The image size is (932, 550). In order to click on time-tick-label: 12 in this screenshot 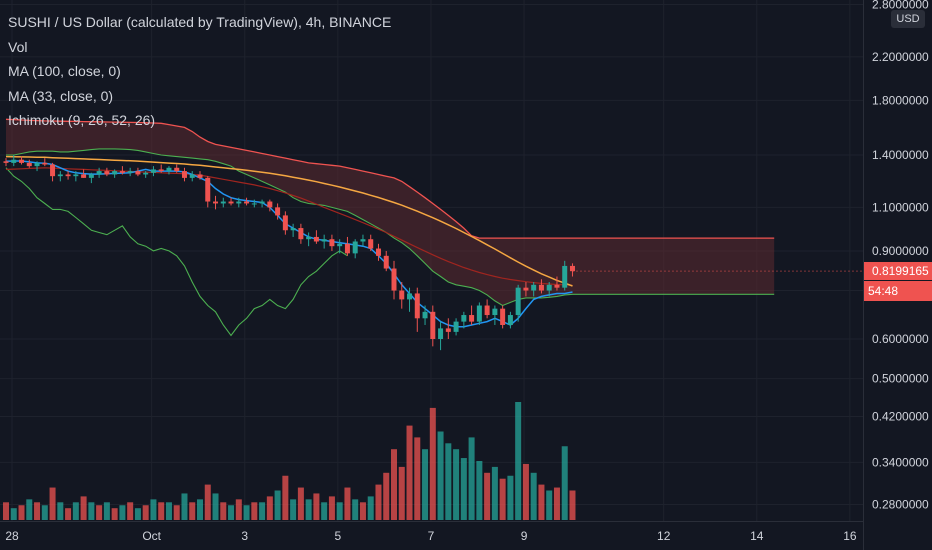, I will do `click(664, 536)`.